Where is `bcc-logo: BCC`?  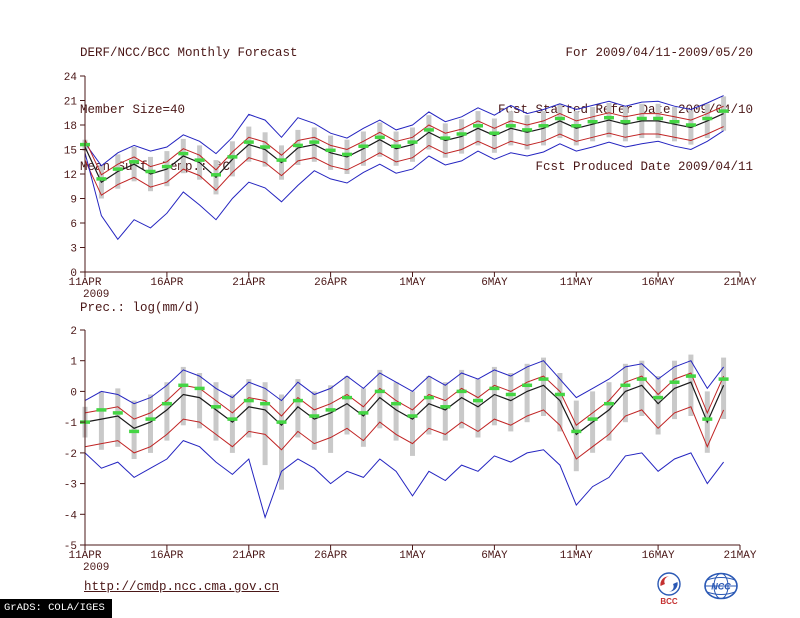
bcc-logo: BCC is located at coordinates (669, 589).